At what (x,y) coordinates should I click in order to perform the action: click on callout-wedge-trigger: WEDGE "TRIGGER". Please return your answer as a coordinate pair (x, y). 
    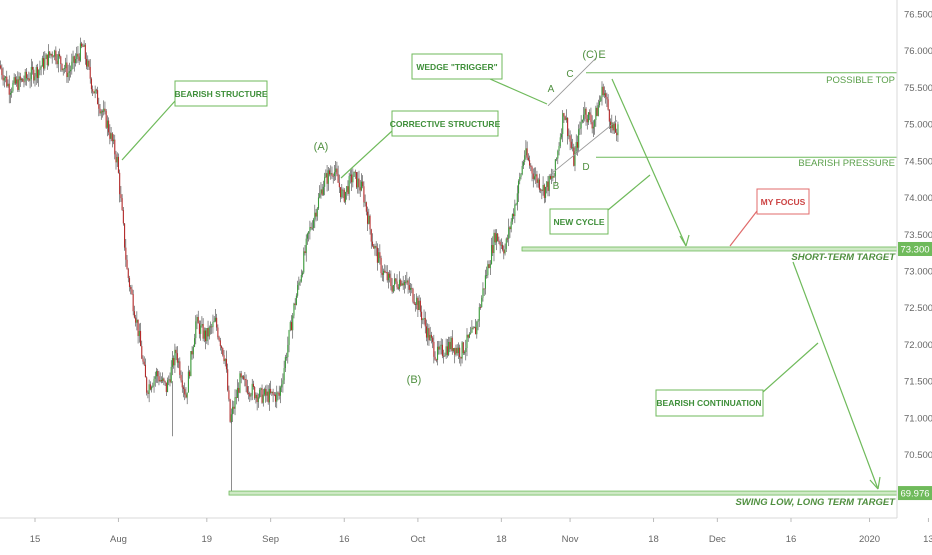
    Looking at the image, I should click on (457, 66).